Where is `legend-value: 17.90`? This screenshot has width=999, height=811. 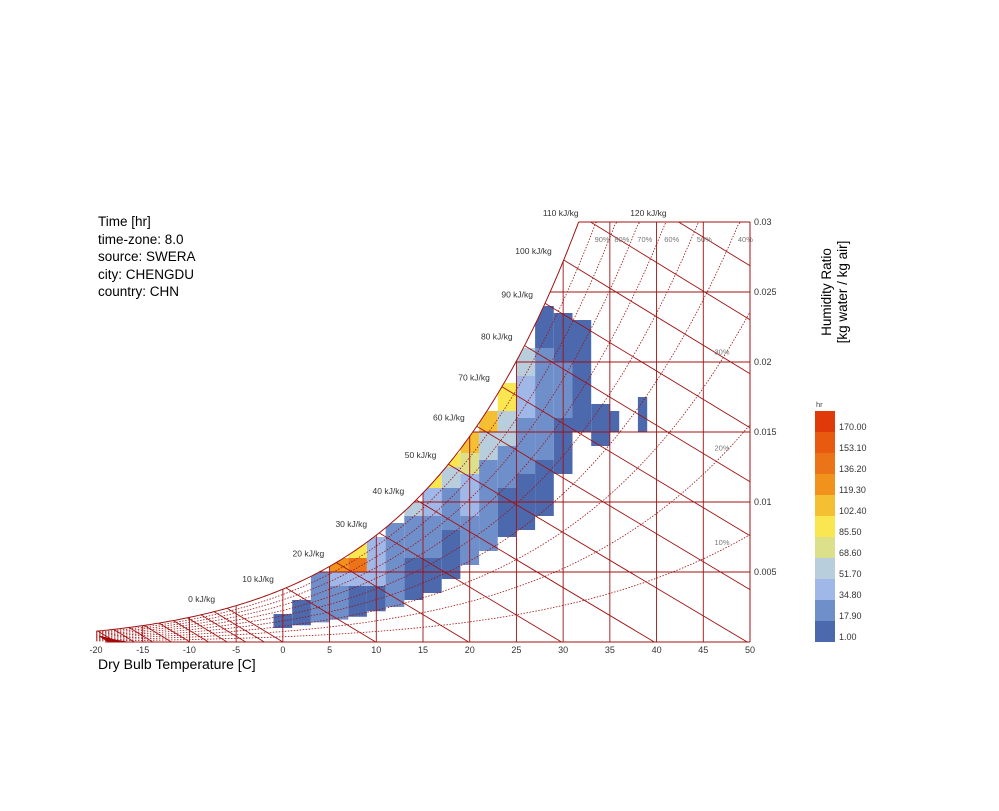
legend-value: 17.90 is located at coordinates (850, 616).